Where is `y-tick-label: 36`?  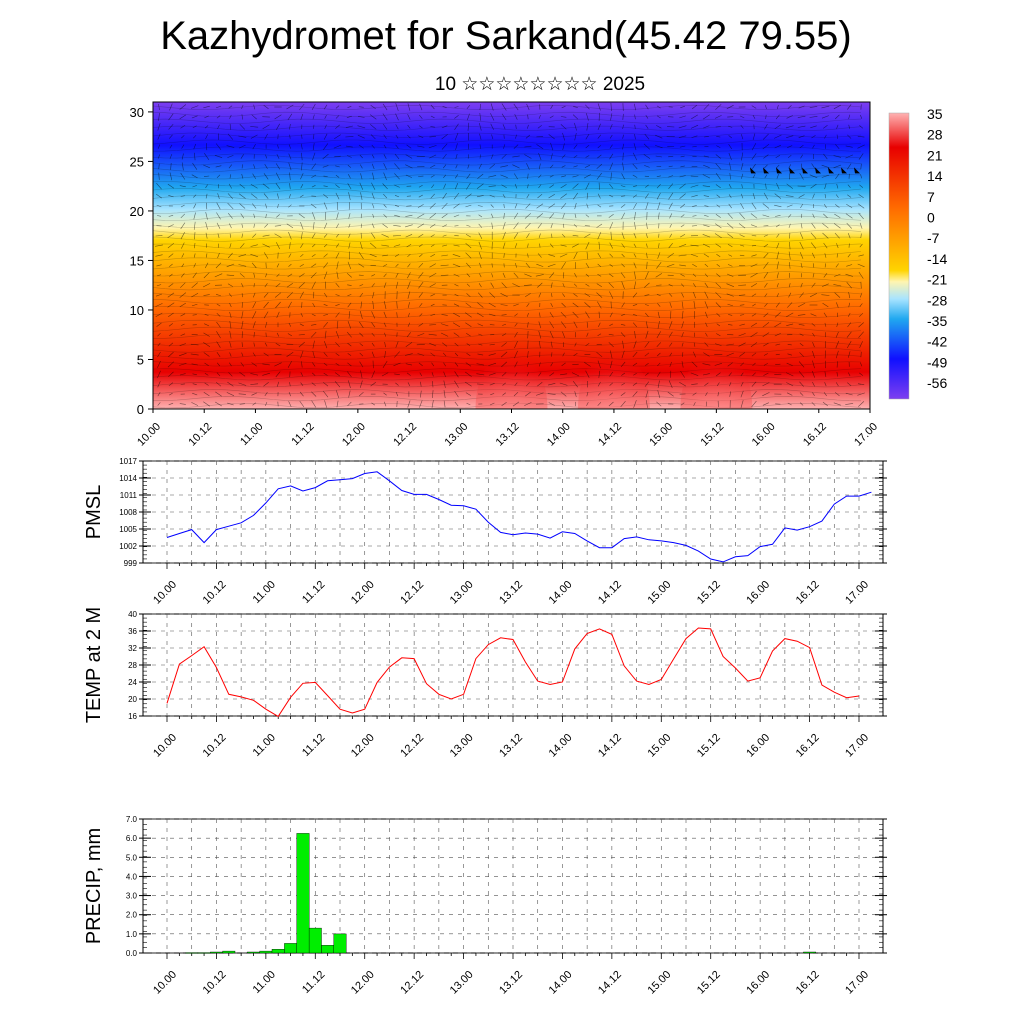
y-tick-label: 36 is located at coordinates (132, 631).